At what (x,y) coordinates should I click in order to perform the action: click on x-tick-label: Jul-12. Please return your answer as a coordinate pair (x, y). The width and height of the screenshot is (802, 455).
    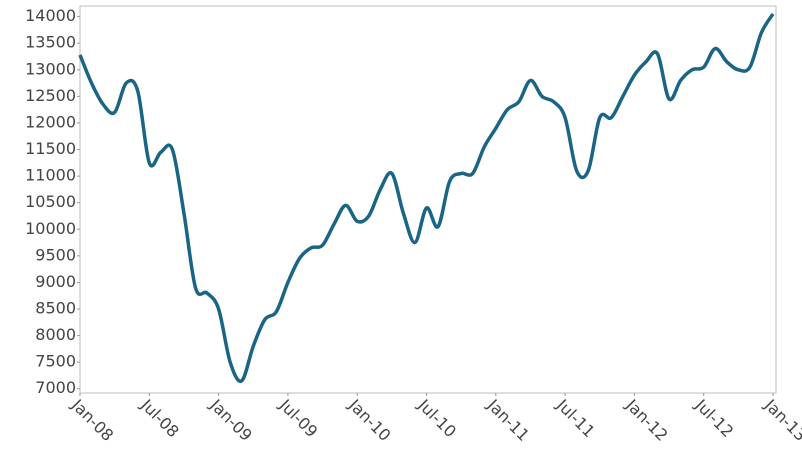
    Looking at the image, I should click on (714, 418).